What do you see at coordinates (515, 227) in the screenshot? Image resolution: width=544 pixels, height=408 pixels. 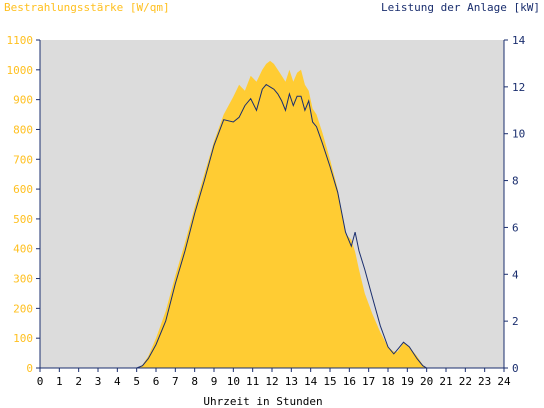 I see `y-right-tick-label: 6` at bounding box center [515, 227].